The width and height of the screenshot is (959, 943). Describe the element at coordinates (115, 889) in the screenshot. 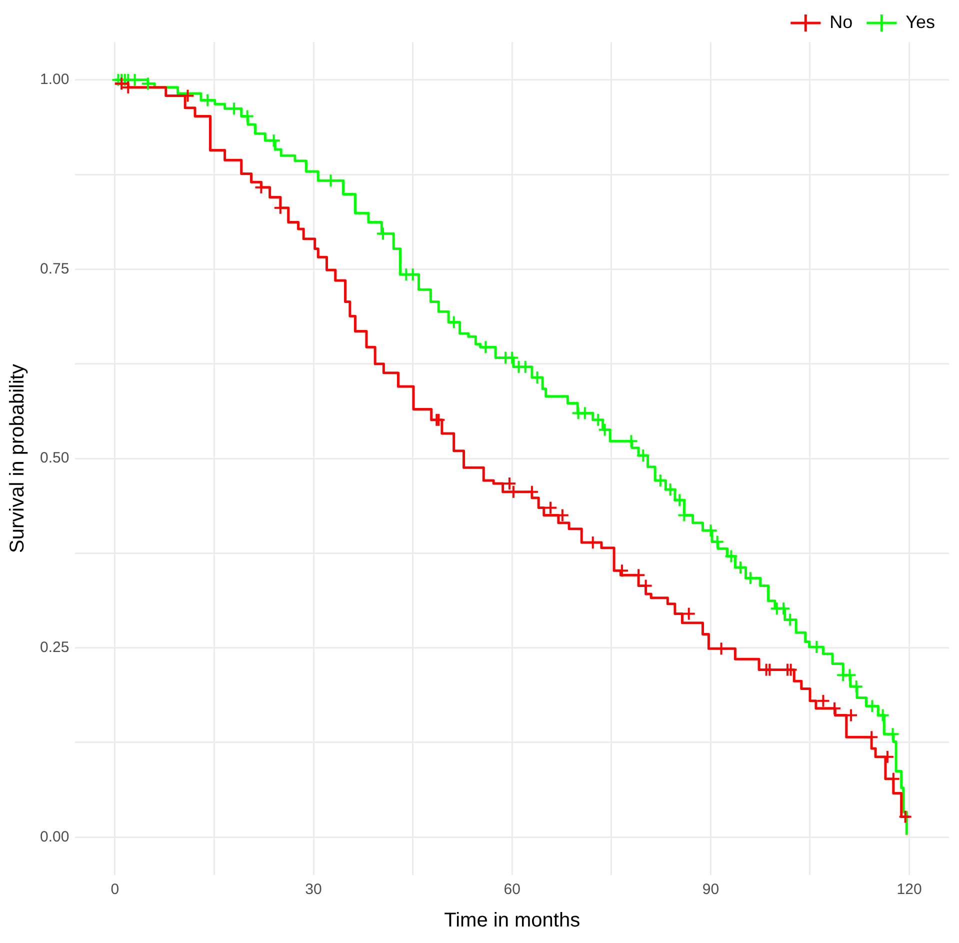

I see `x-tick-label: 0` at that location.